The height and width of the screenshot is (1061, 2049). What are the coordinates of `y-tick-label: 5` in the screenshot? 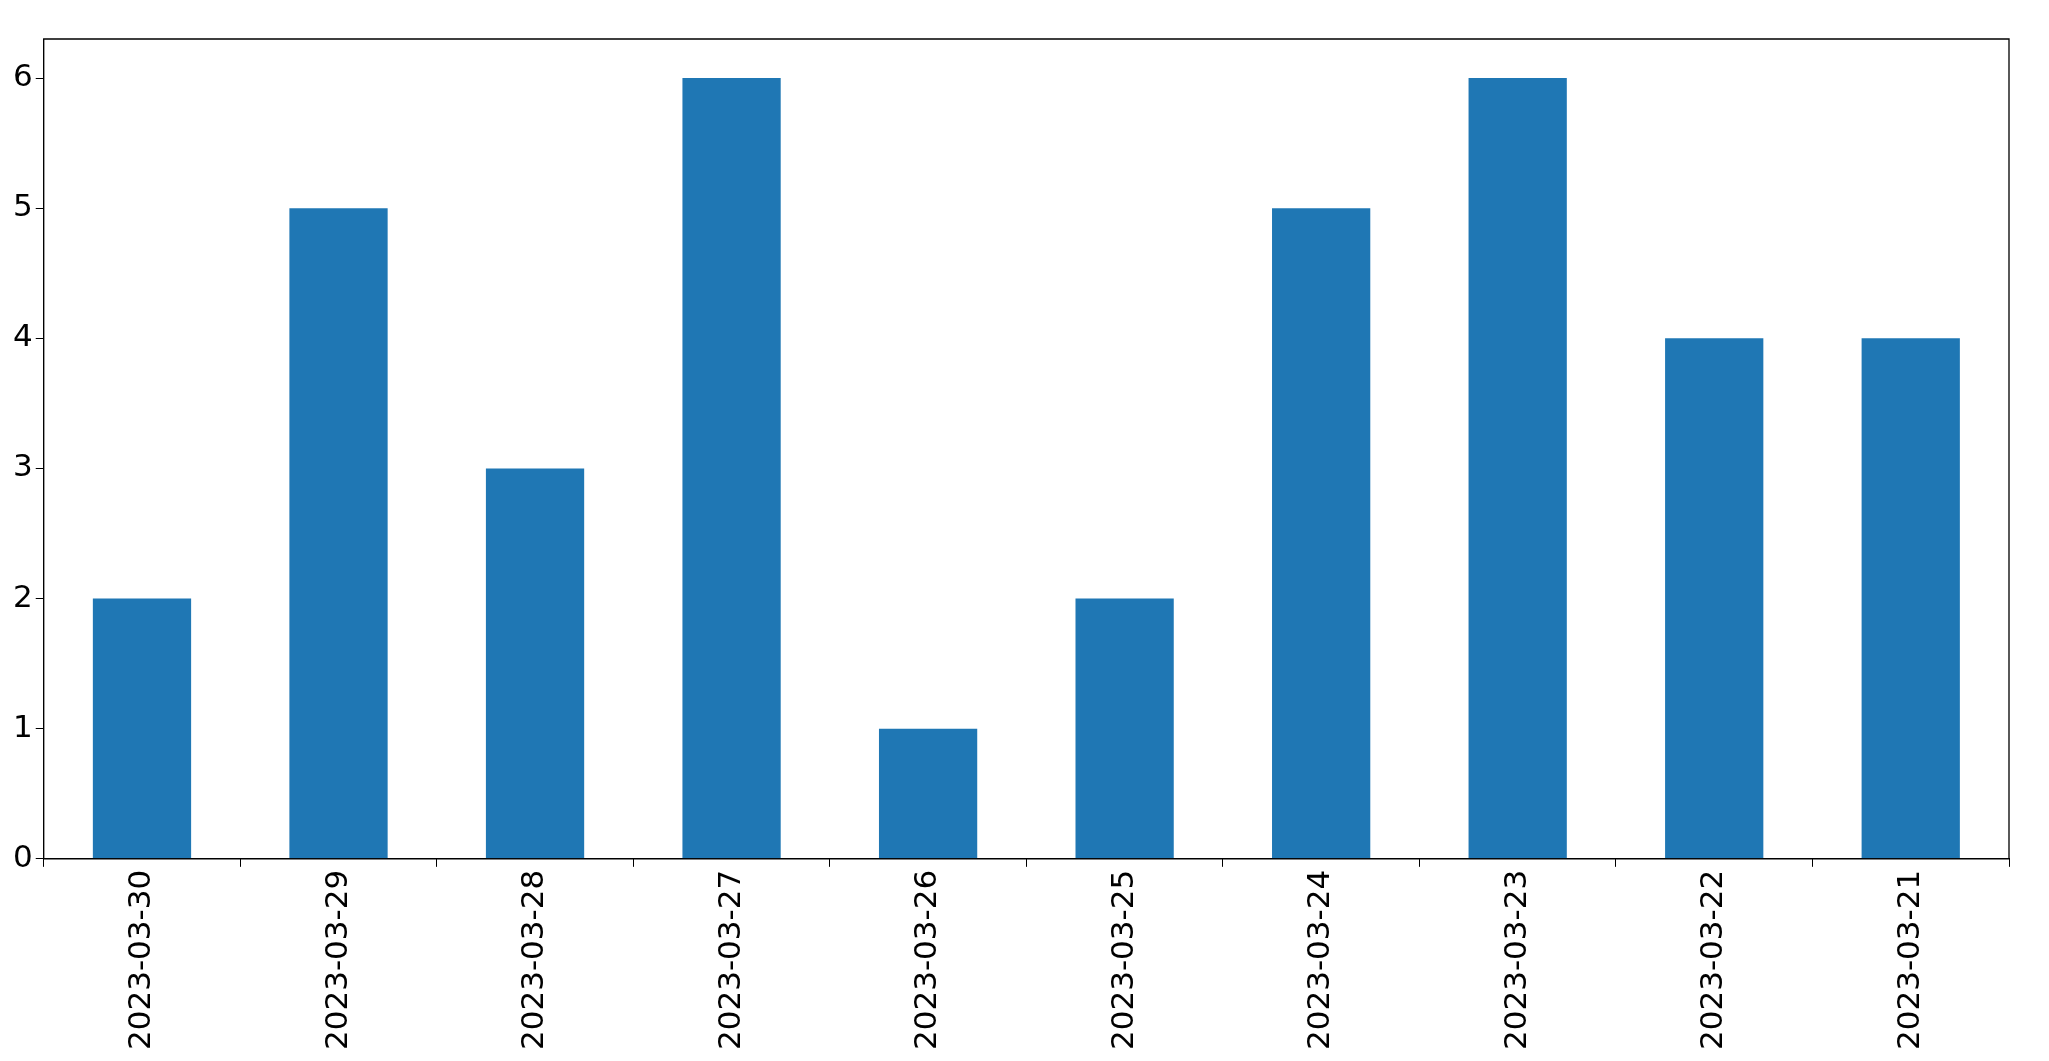 It's located at (22, 205).